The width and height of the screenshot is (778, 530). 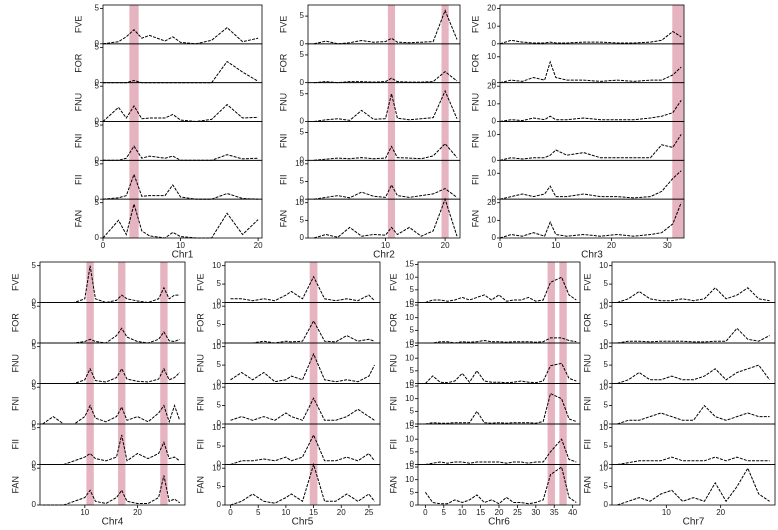 What do you see at coordinates (258, 512) in the screenshot?
I see `x-tick-label: 5` at bounding box center [258, 512].